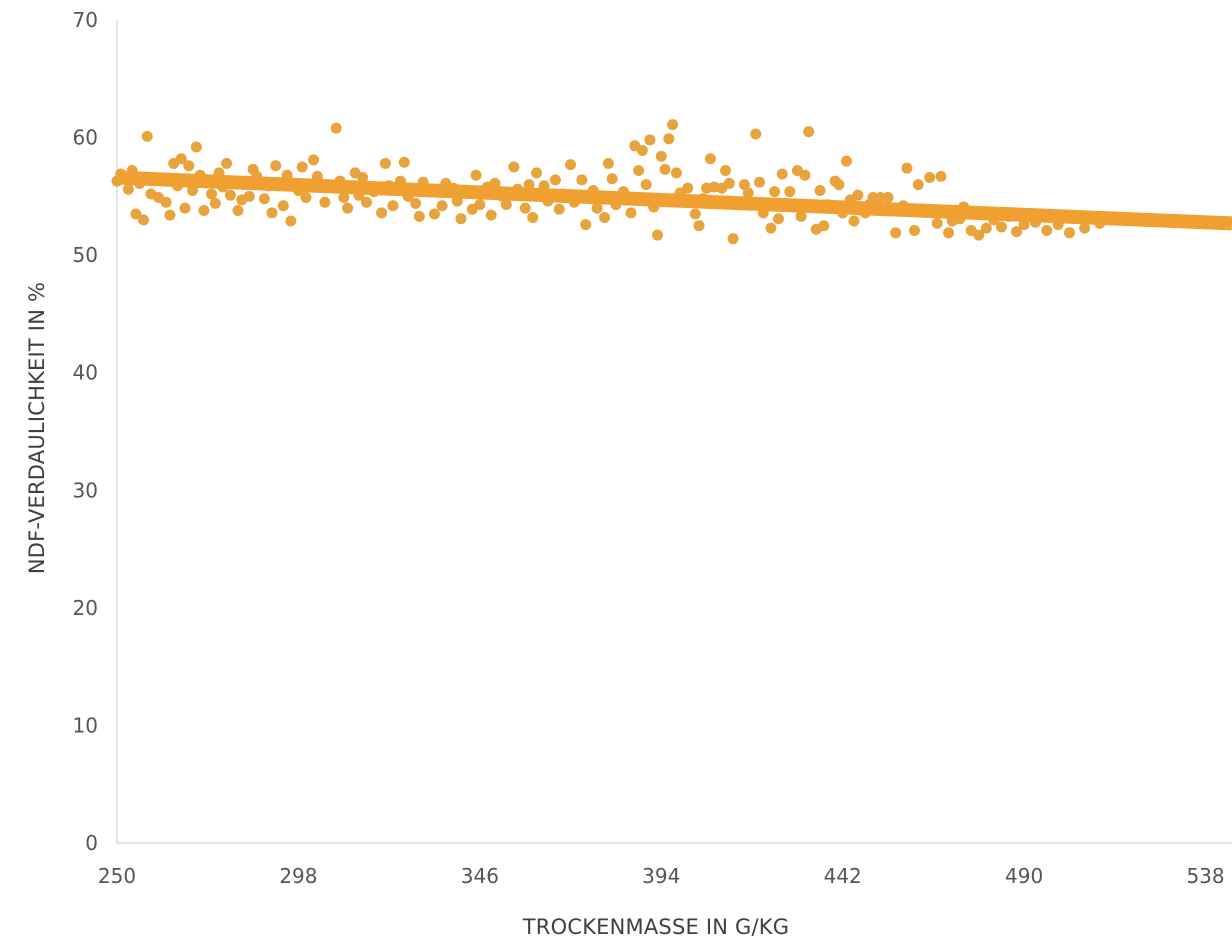 The image size is (1232, 942). I want to click on y-tick-label: 0, so click(91, 843).